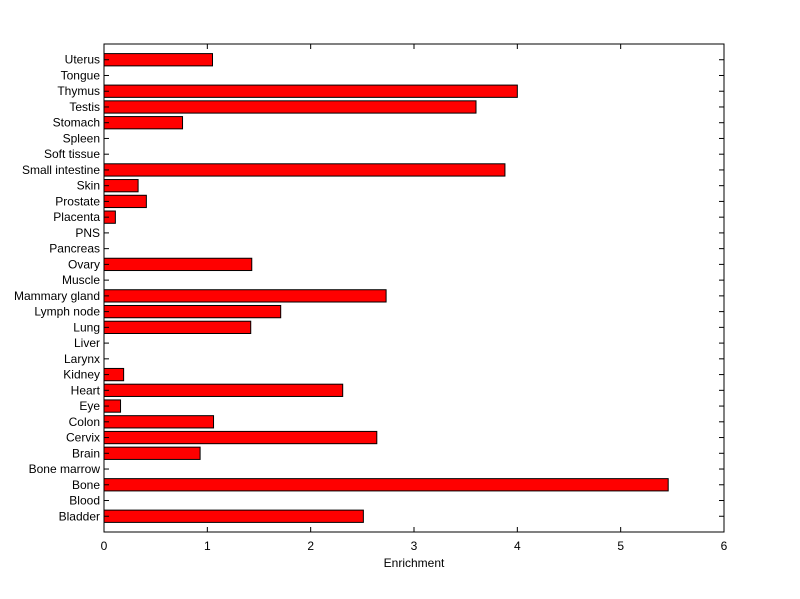 Image resolution: width=800 pixels, height=599 pixels. What do you see at coordinates (82, 359) in the screenshot?
I see `y-tick-label: Larynx` at bounding box center [82, 359].